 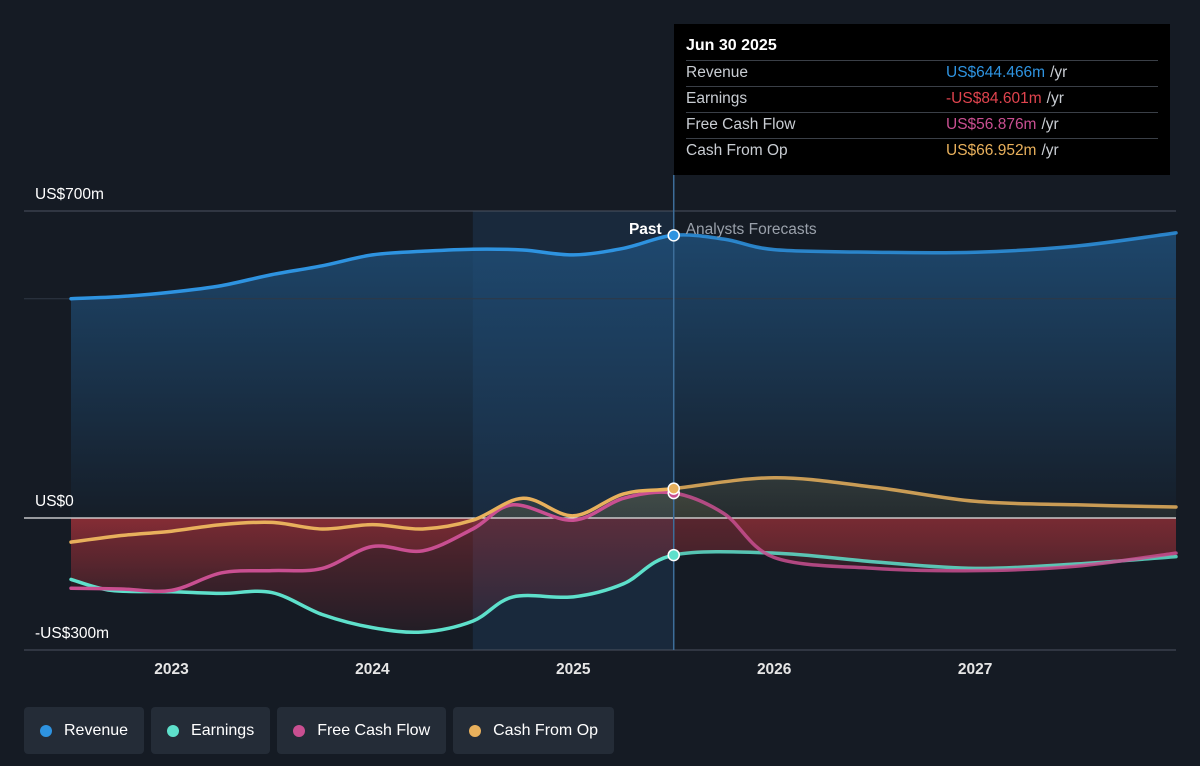 What do you see at coordinates (371, 593) in the screenshot?
I see `earnings-line-past` at bounding box center [371, 593].